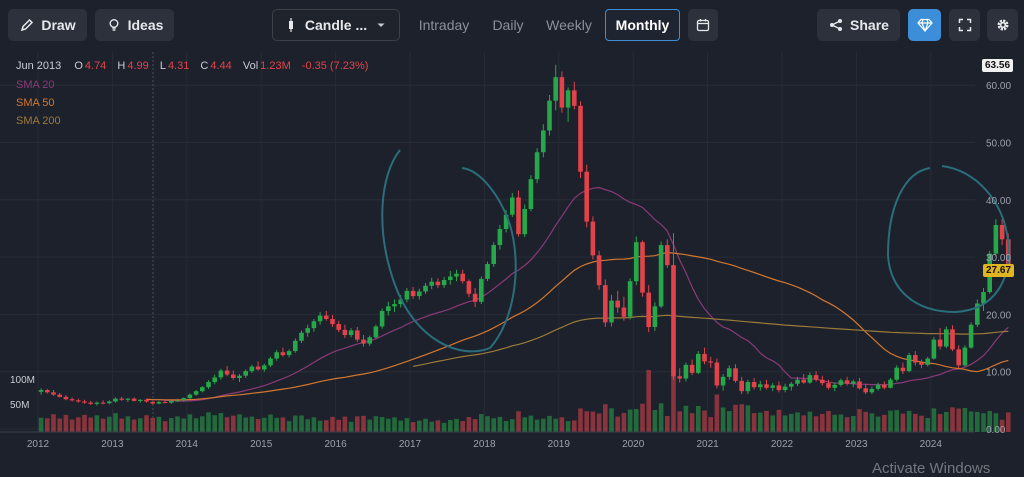  What do you see at coordinates (47, 25) in the screenshot?
I see `draw-button: Draw` at bounding box center [47, 25].